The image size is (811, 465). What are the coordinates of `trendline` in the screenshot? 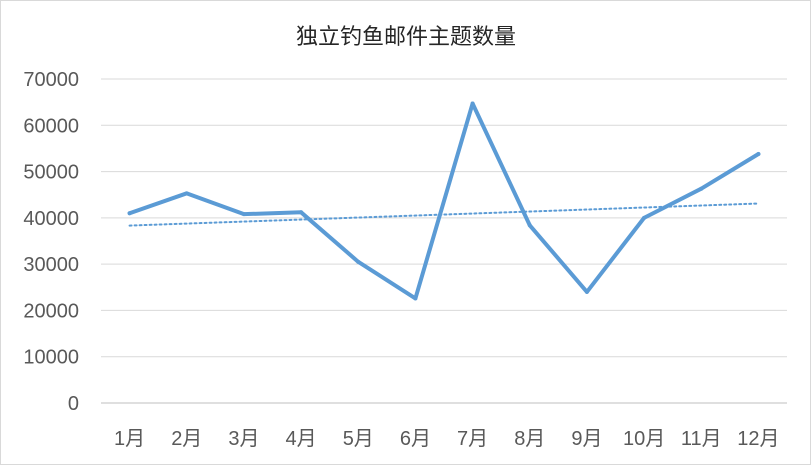 It's located at (444, 214).